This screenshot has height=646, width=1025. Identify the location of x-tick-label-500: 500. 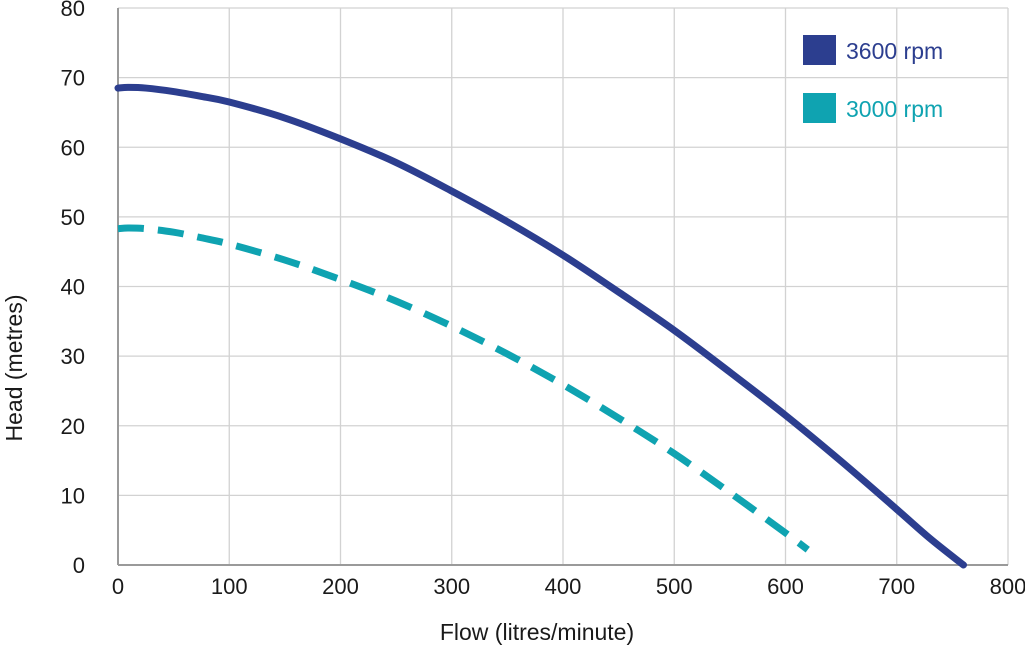
(674, 586).